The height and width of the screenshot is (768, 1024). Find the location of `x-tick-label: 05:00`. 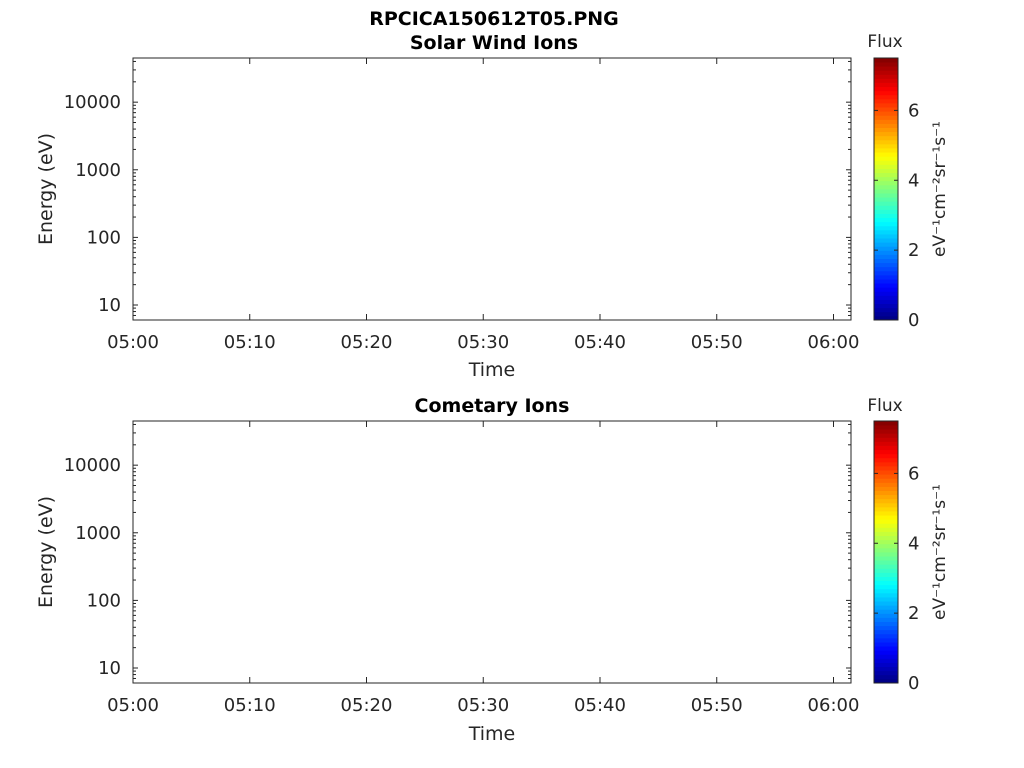

x-tick-label: 05:00 is located at coordinates (133, 705).